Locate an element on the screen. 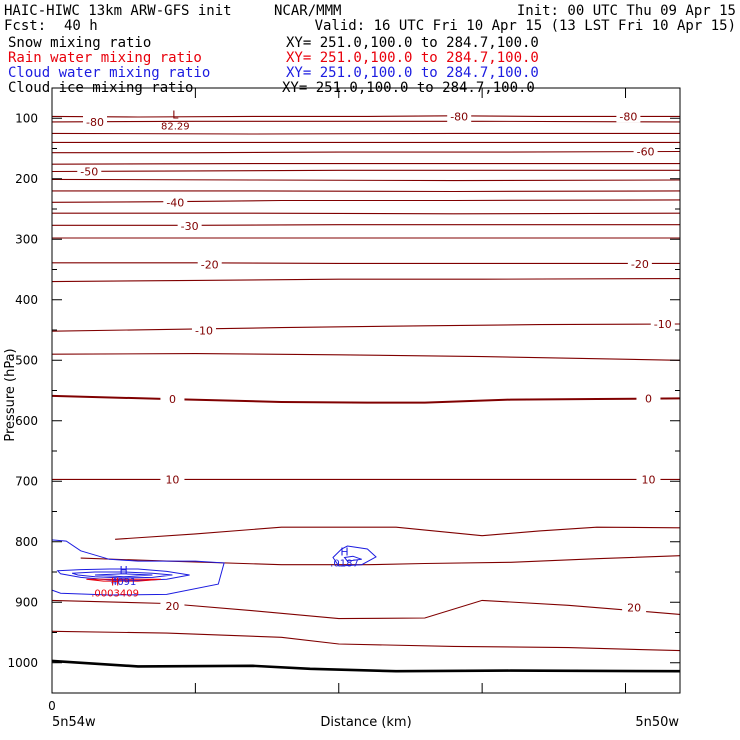 The image size is (740, 740). isotherm-label-21-1: 20 is located at coordinates (634, 608).